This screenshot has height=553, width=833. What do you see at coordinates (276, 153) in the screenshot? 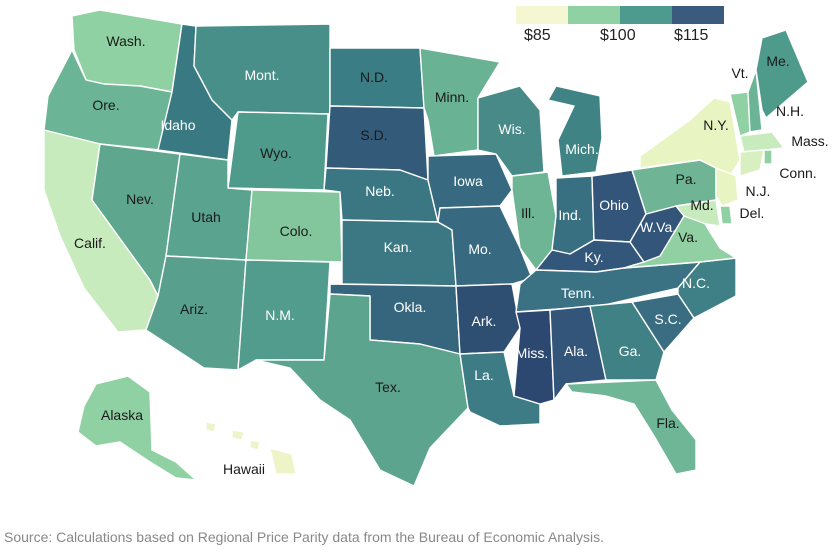
I see `label-wyo: Wyo.` at bounding box center [276, 153].